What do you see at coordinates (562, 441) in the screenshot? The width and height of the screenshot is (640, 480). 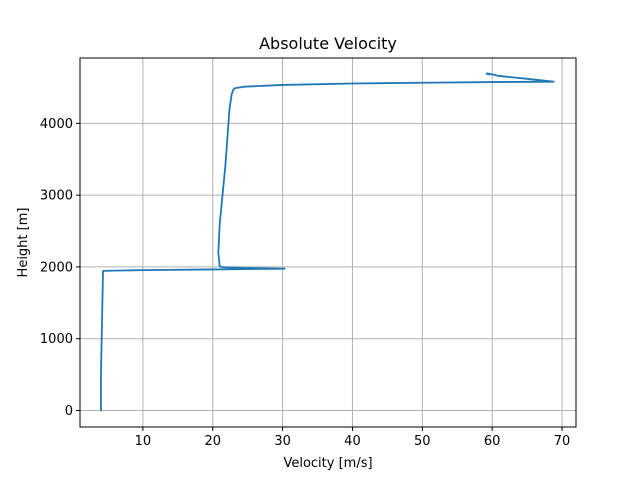 I see `x-tick-label: 70` at bounding box center [562, 441].